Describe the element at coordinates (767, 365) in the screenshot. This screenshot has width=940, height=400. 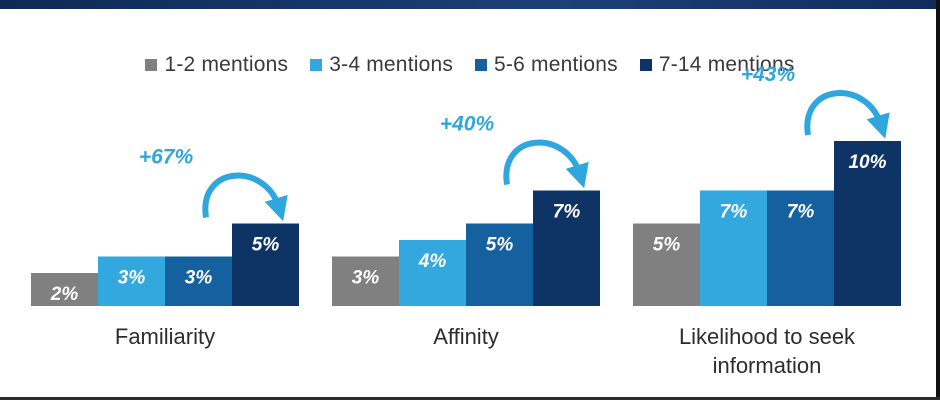
I see `category-label: information` at that location.